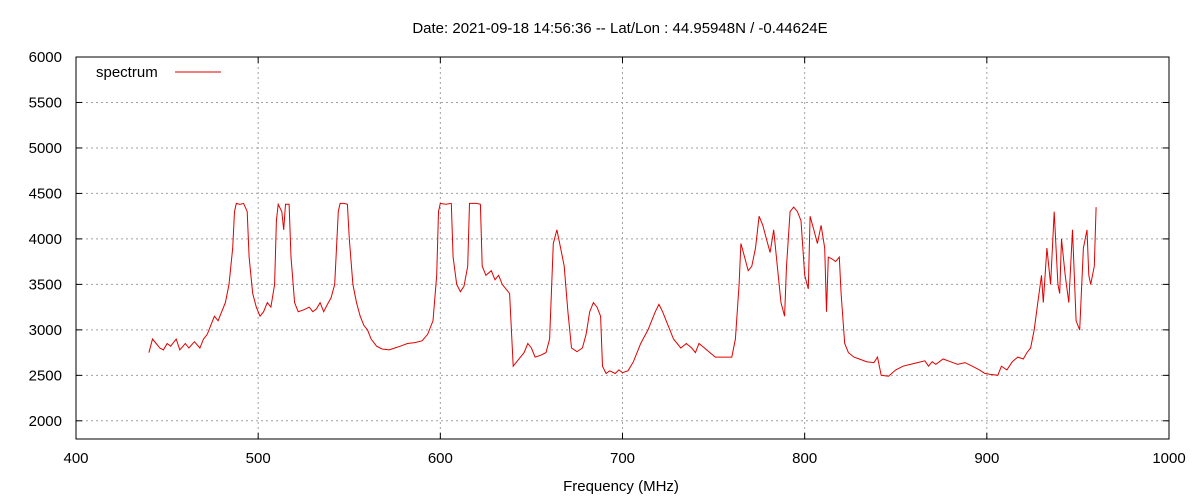  I want to click on legend-label-spectrum: spectrum, so click(127, 72).